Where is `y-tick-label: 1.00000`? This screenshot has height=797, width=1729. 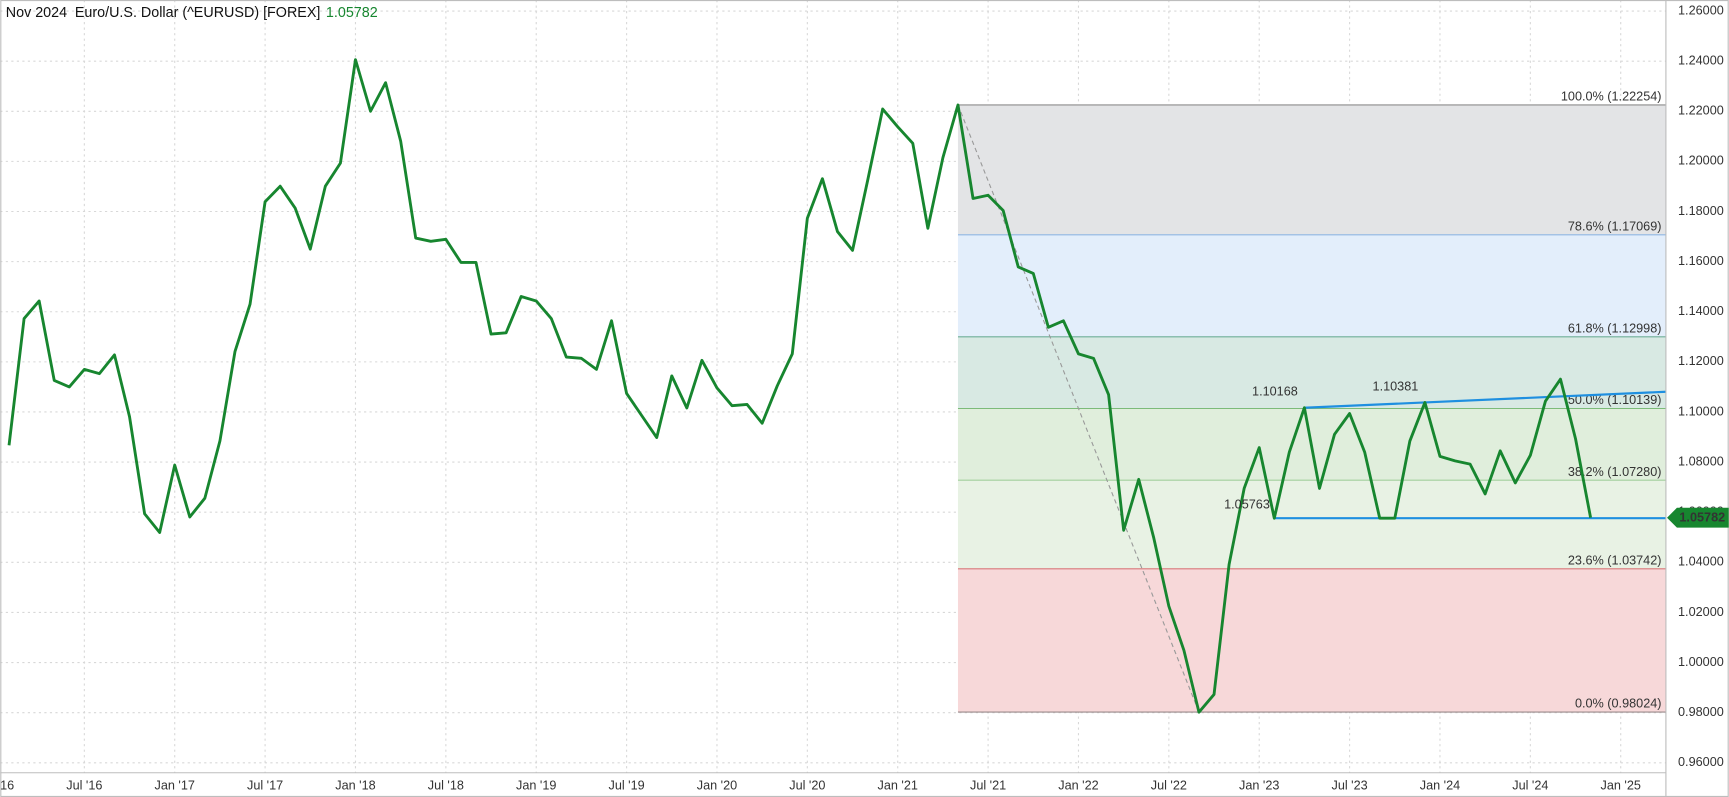 y-tick-label: 1.00000 is located at coordinates (1701, 662).